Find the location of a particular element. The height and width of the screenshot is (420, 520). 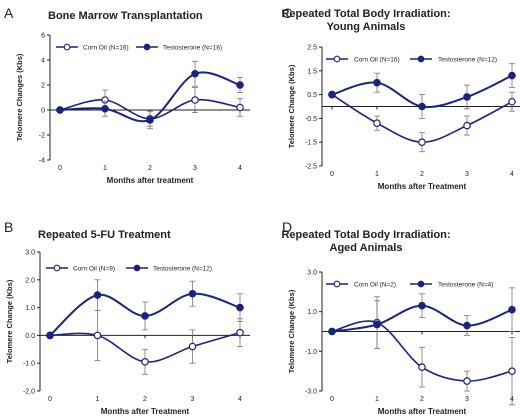

y-tick-label: 4 is located at coordinates (43, 61).